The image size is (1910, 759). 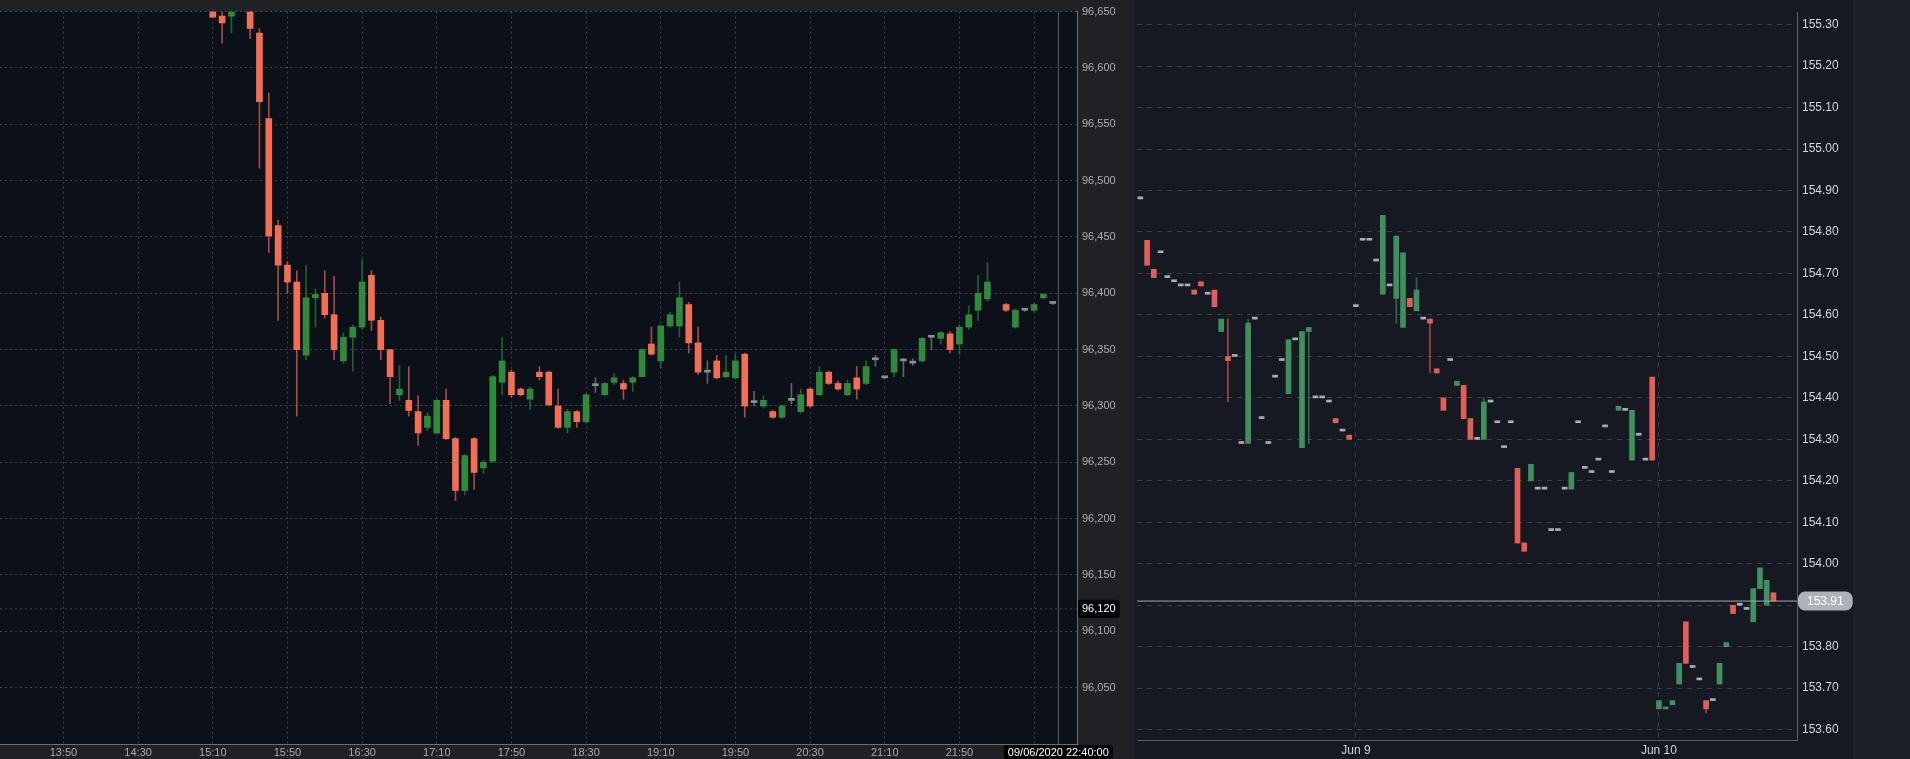 I want to click on y-tick-label: 153.70, so click(x=1821, y=687).